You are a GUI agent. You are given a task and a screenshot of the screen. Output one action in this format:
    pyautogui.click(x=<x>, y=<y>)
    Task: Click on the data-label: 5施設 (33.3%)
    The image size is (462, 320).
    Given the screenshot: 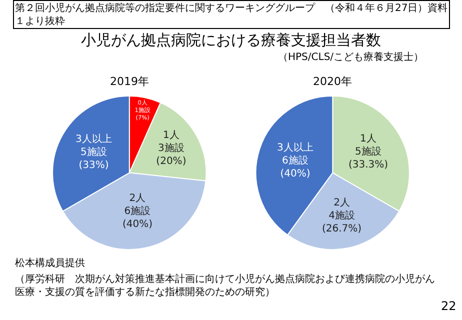 What is the action you would take?
    pyautogui.click(x=368, y=158)
    